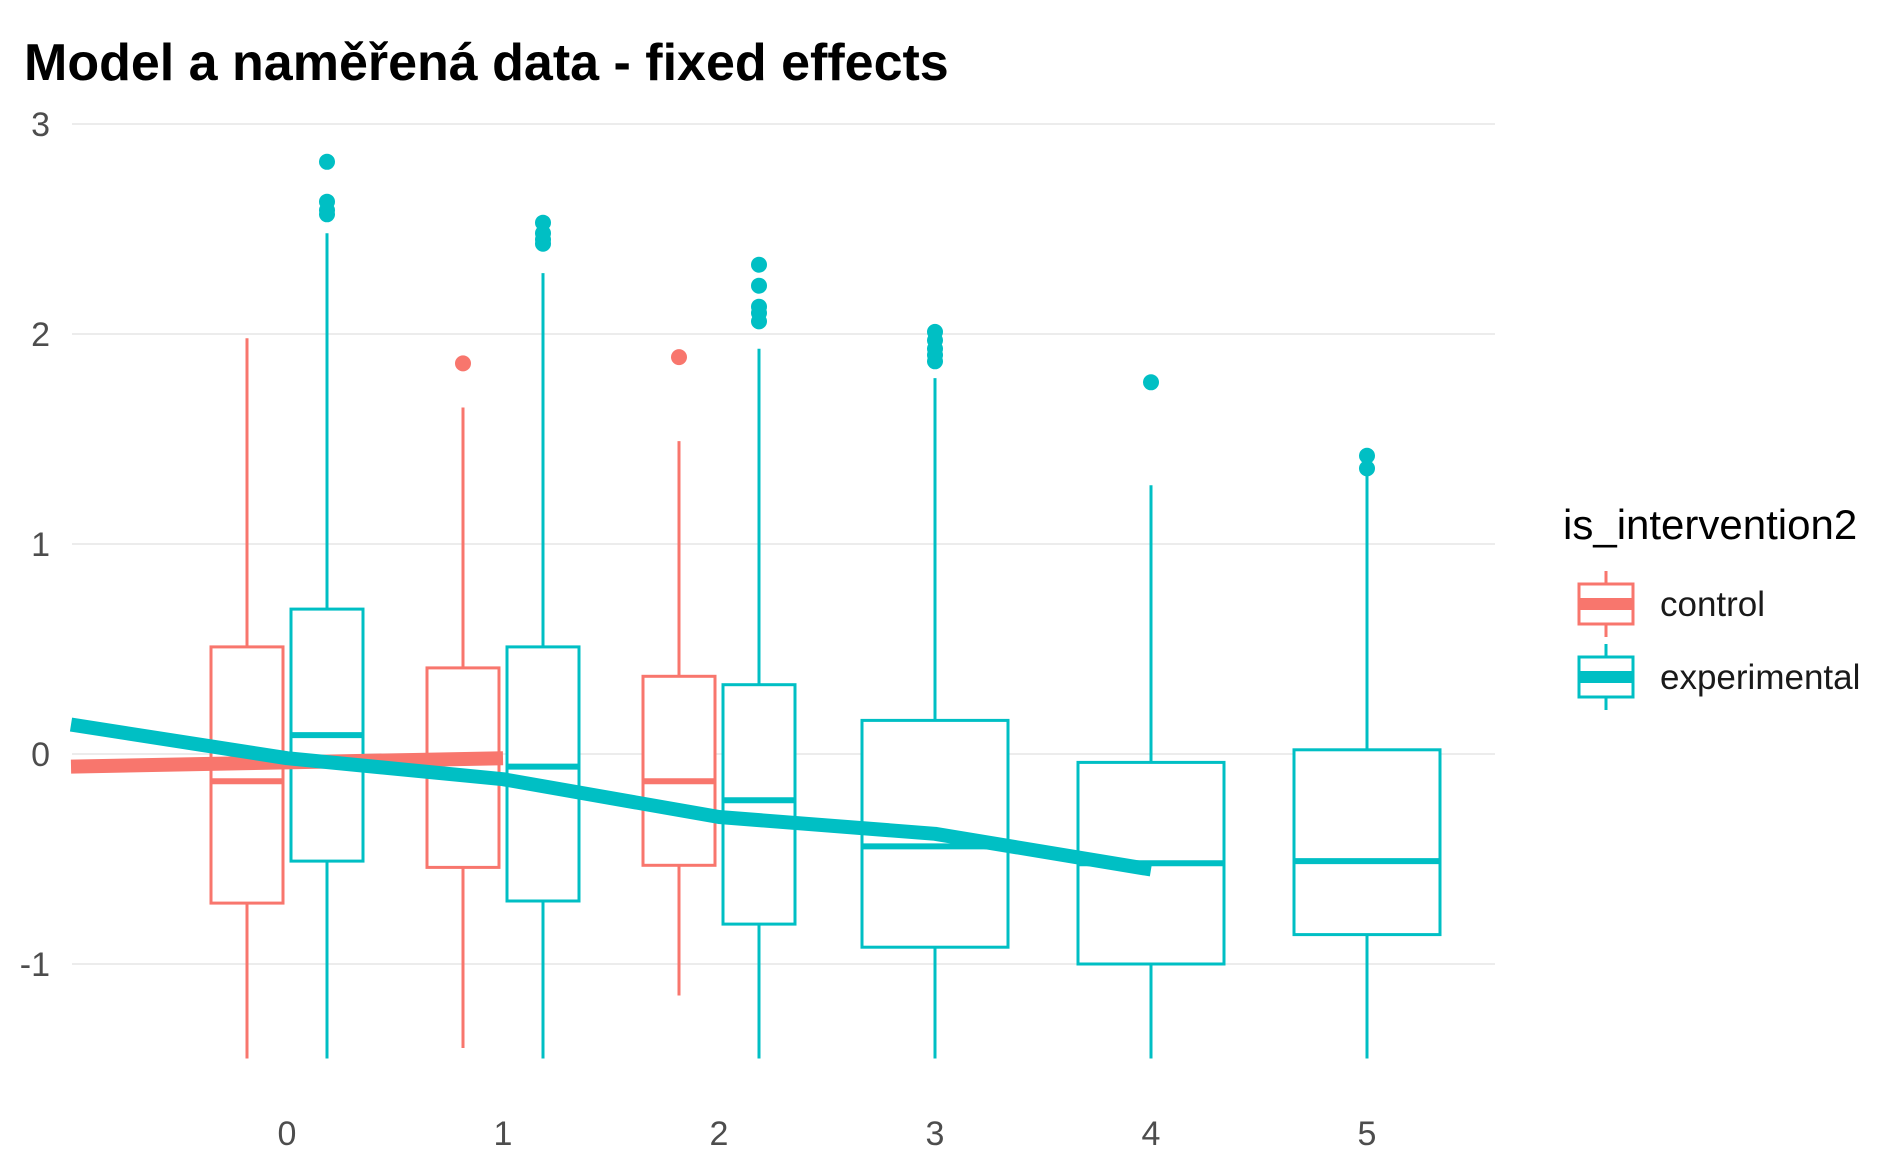  Describe the element at coordinates (935, 1134) in the screenshot. I see `x-tick-label: 3` at that location.